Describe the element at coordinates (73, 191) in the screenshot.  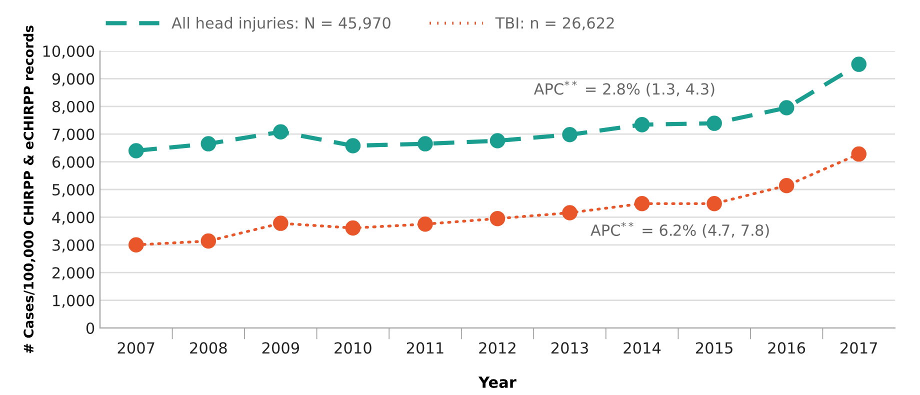
I see `y-tick-label: 5,000` at that location.